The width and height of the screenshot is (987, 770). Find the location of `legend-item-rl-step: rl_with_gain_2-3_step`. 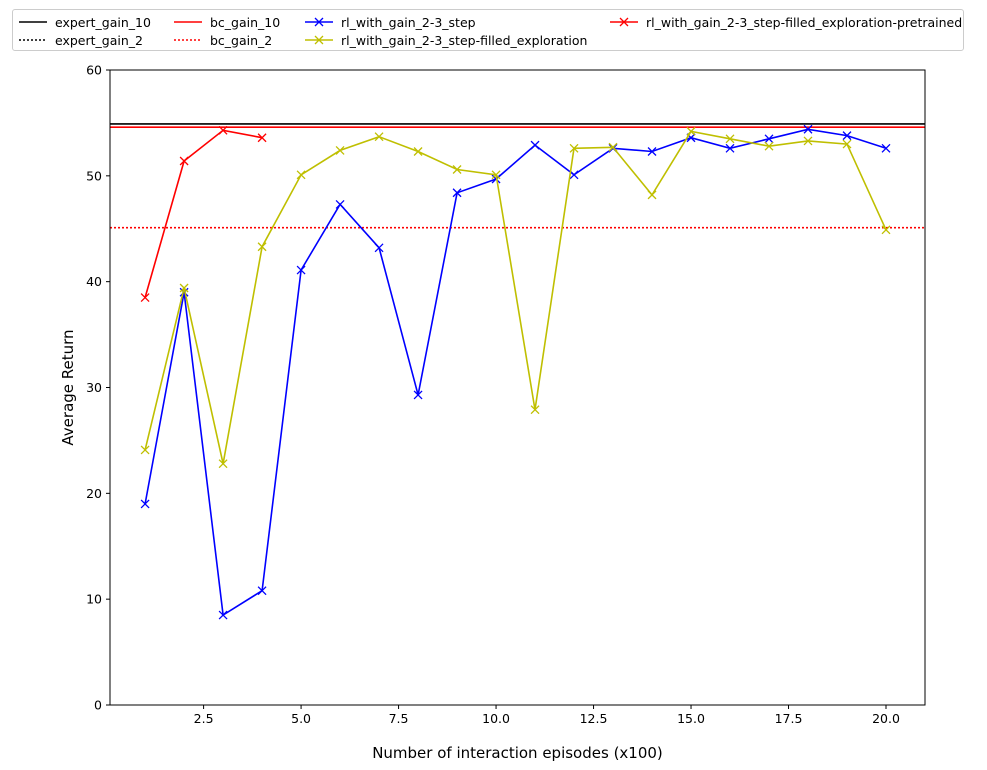

legend-item-rl-step: rl_with_gain_2-3_step is located at coordinates (390, 22).